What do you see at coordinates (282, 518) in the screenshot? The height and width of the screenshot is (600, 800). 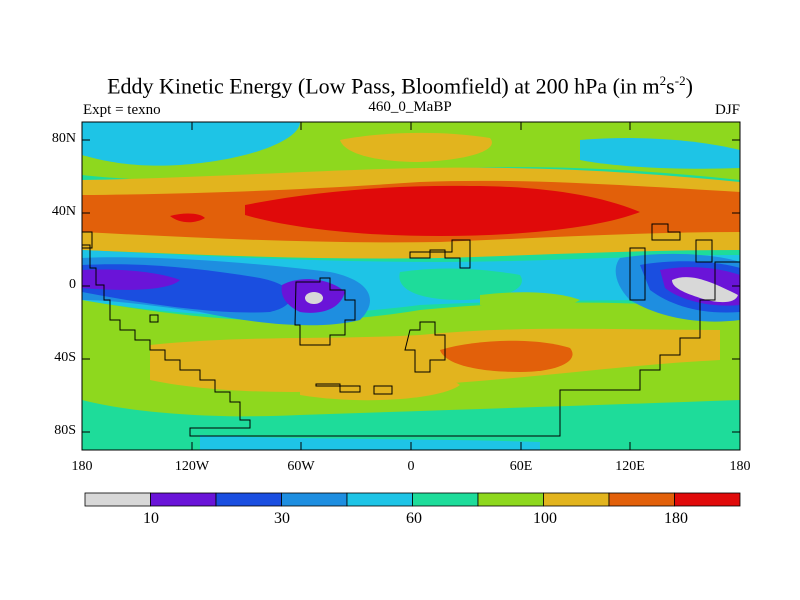 I see `colorbar-label: 30` at bounding box center [282, 518].